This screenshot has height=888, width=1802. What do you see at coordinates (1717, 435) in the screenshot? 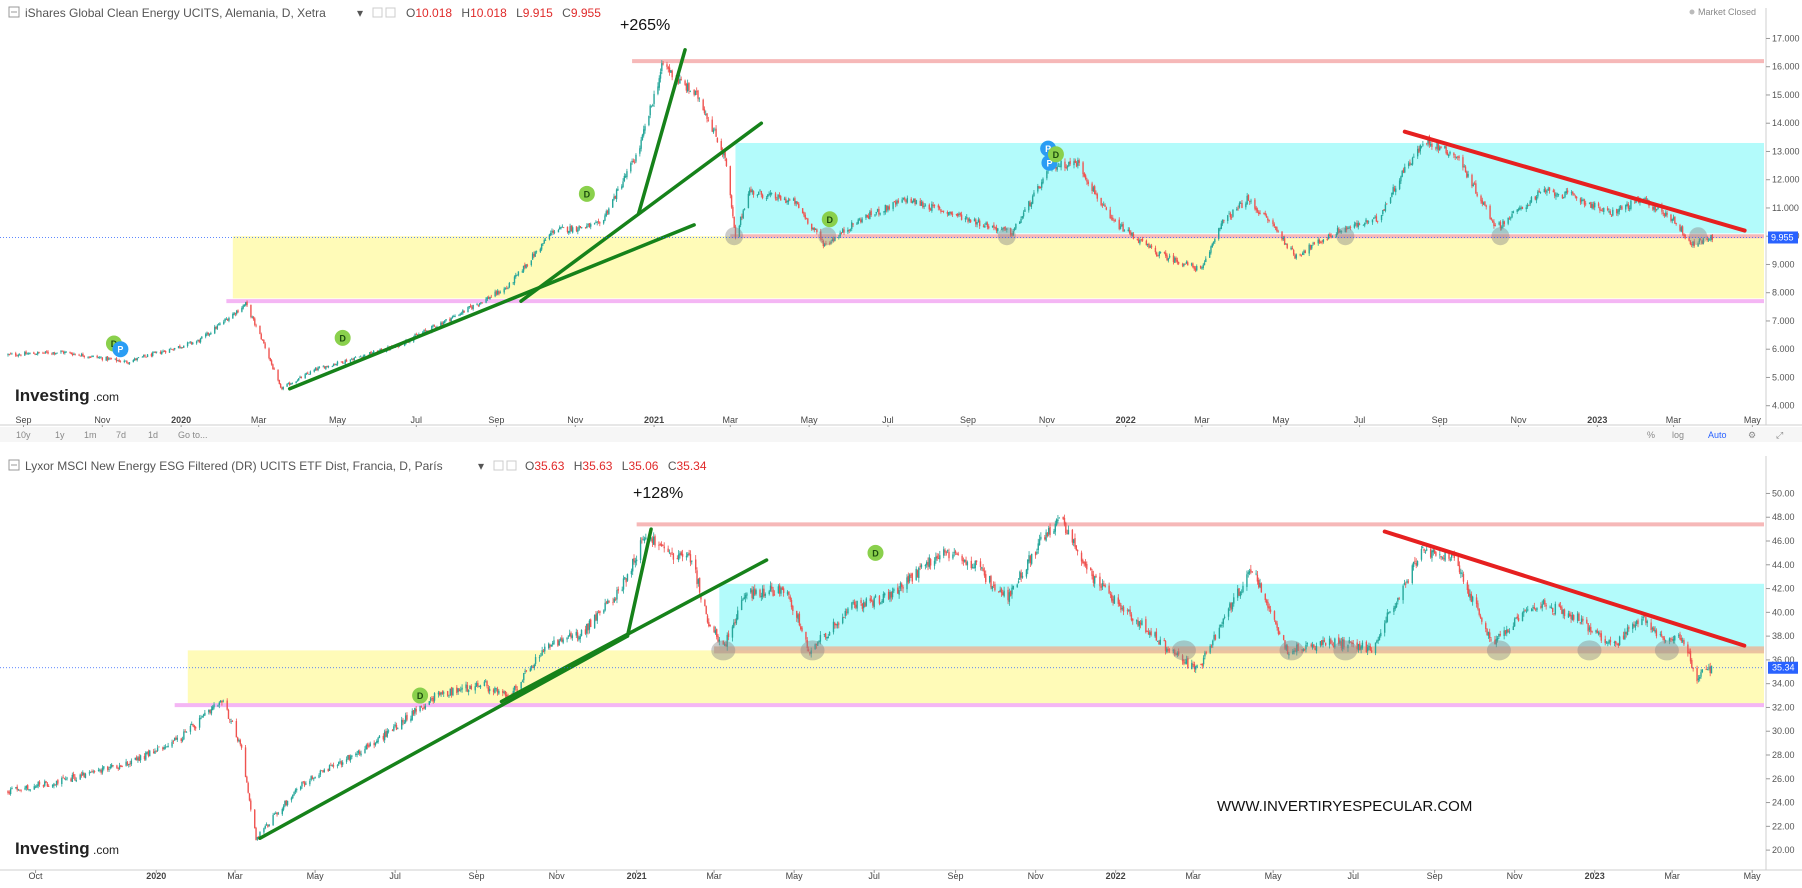
I see `auto-toggle: Auto` at bounding box center [1717, 435].